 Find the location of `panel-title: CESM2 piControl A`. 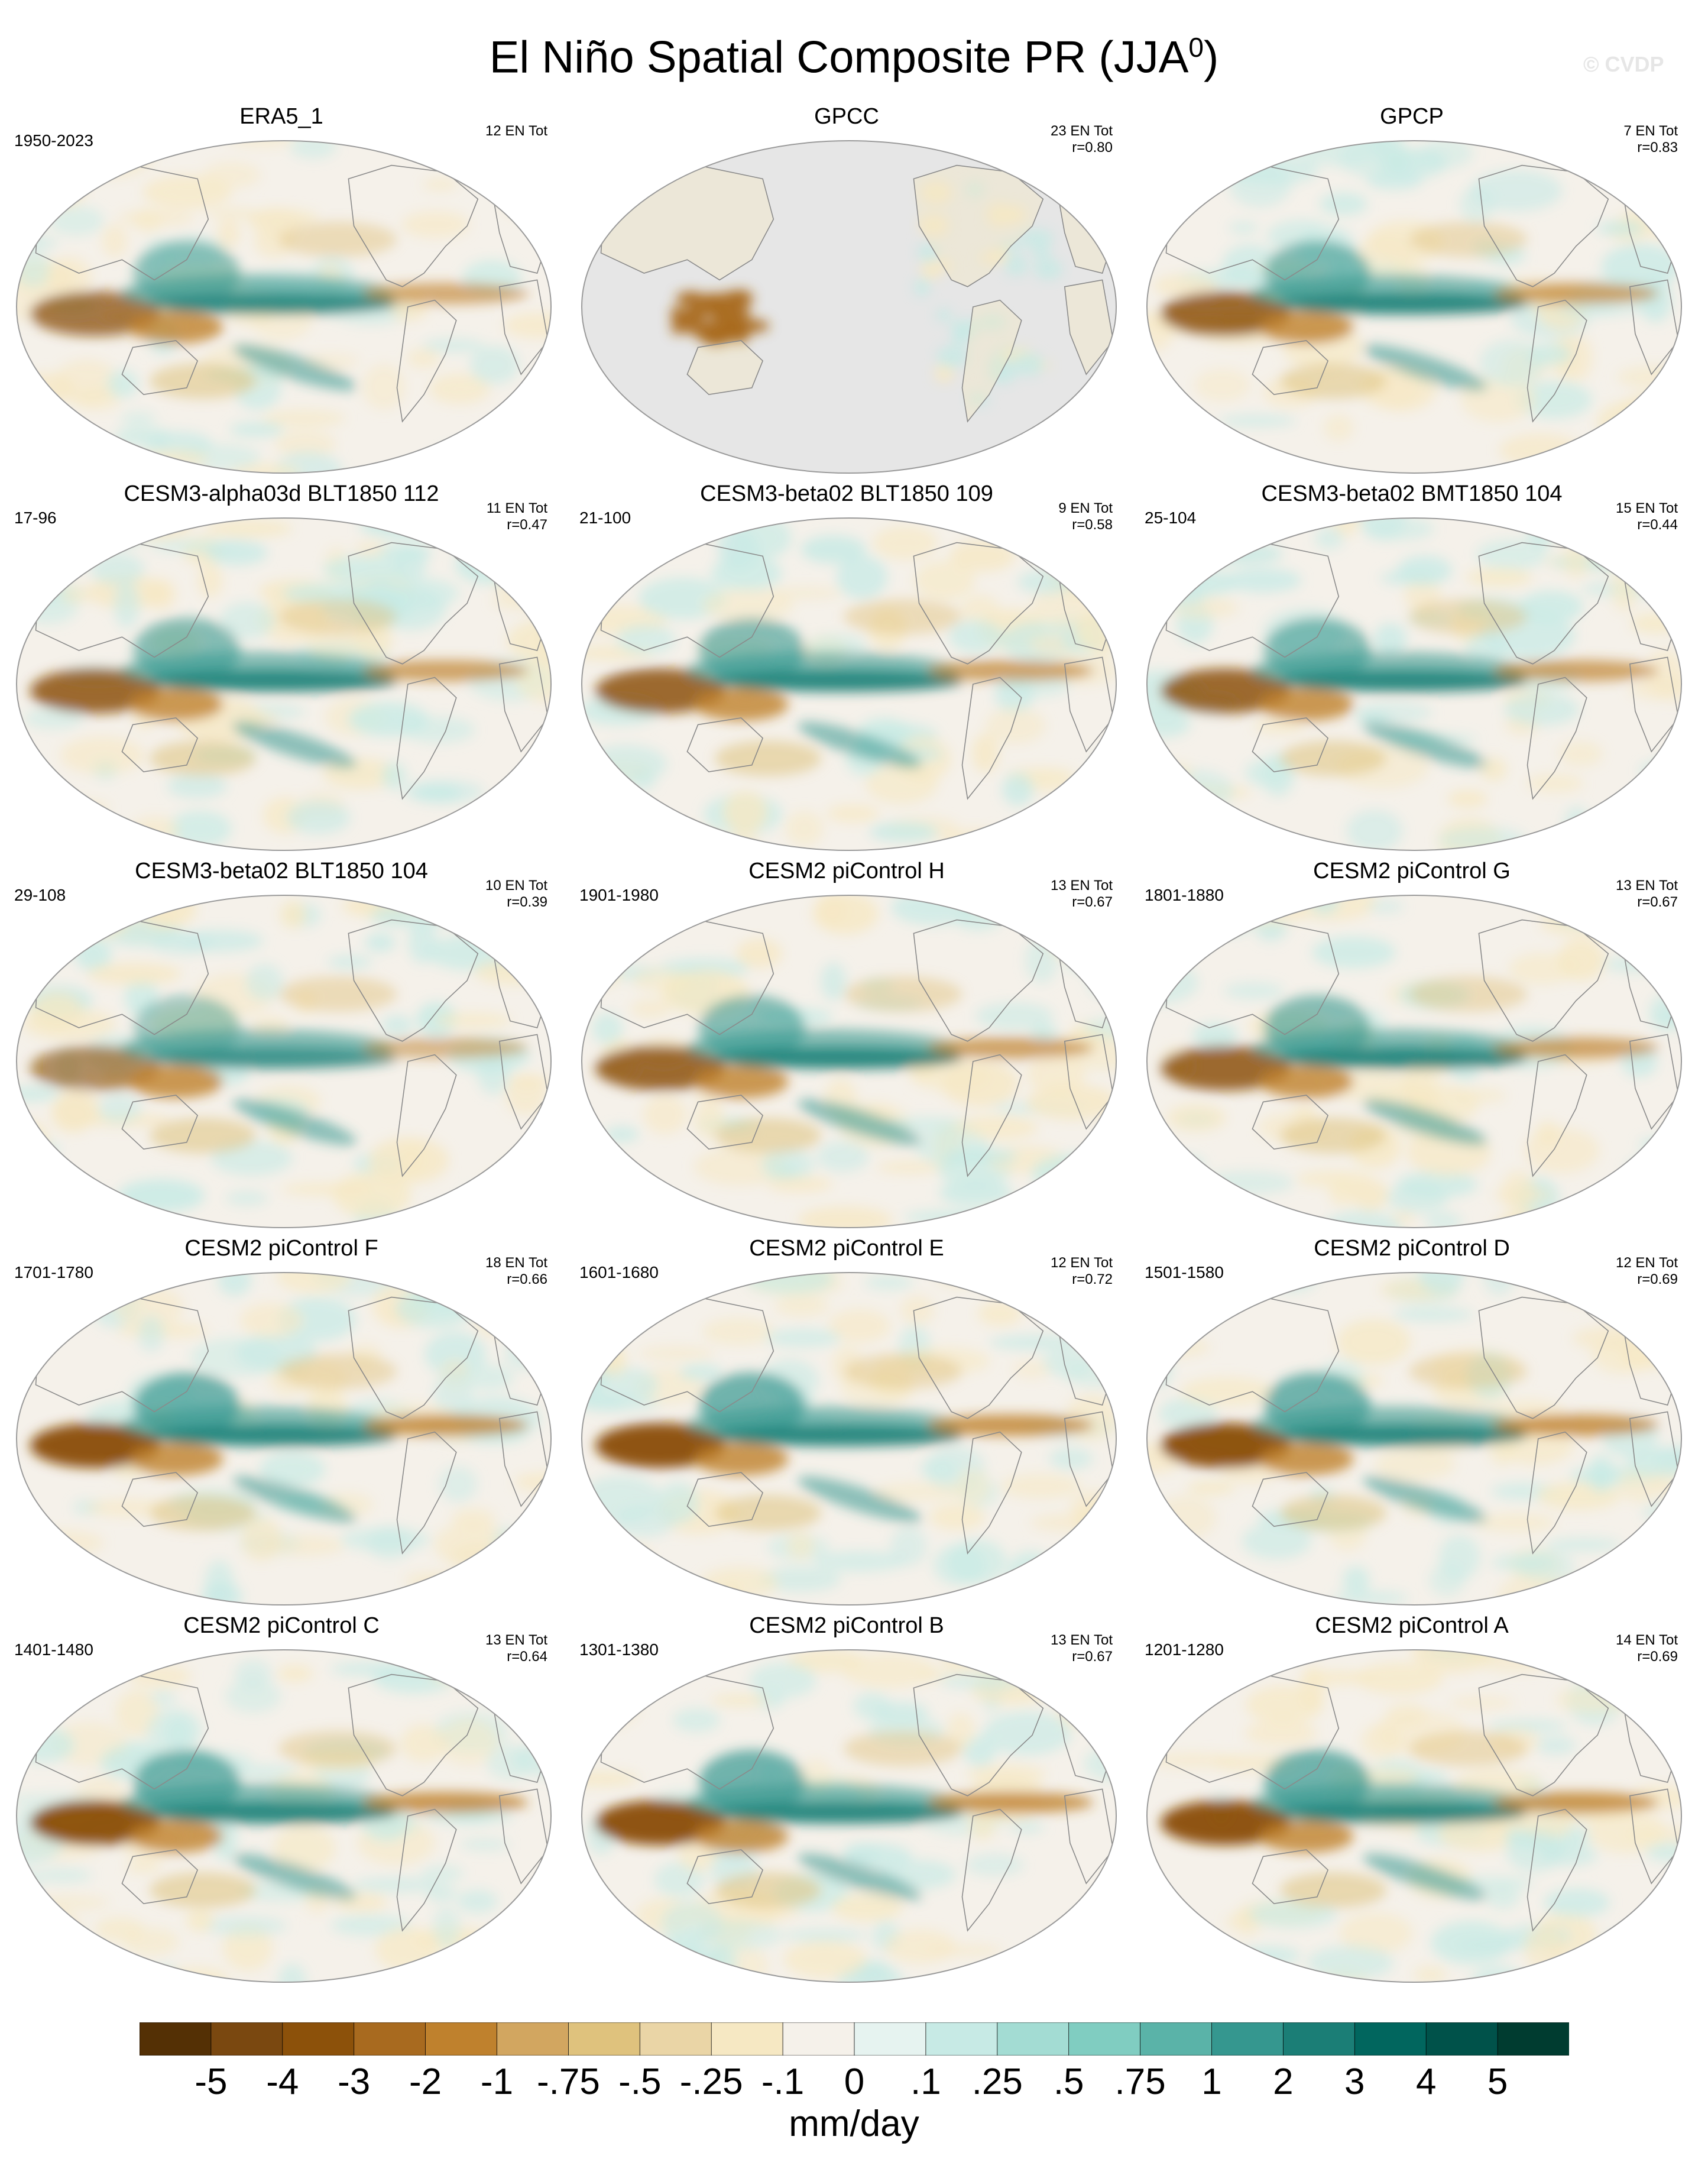

panel-title: CESM2 piControl A is located at coordinates (1412, 1625).